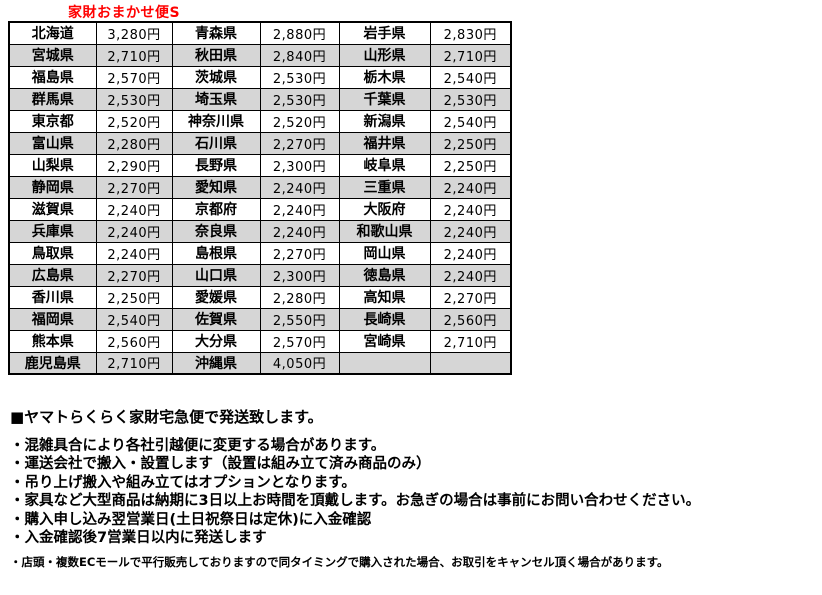 The image size is (822, 595). Describe the element at coordinates (216, 99) in the screenshot. I see `prefecture-cell: 埼玉県` at that location.